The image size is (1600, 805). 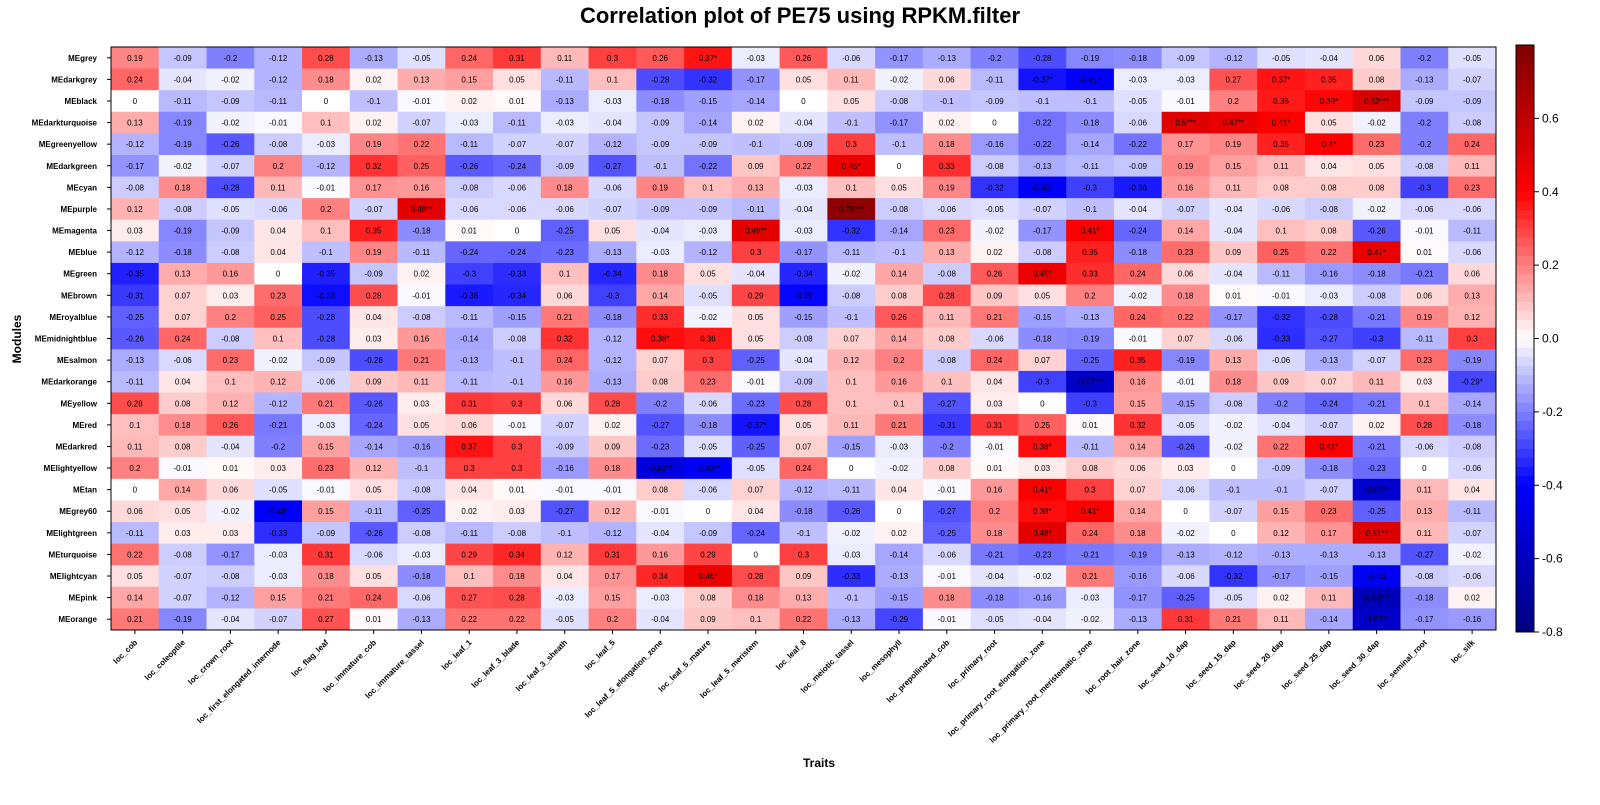 What do you see at coordinates (1113, 667) in the screenshot?
I see `column-label: loc_root_hair_zone` at bounding box center [1113, 667].